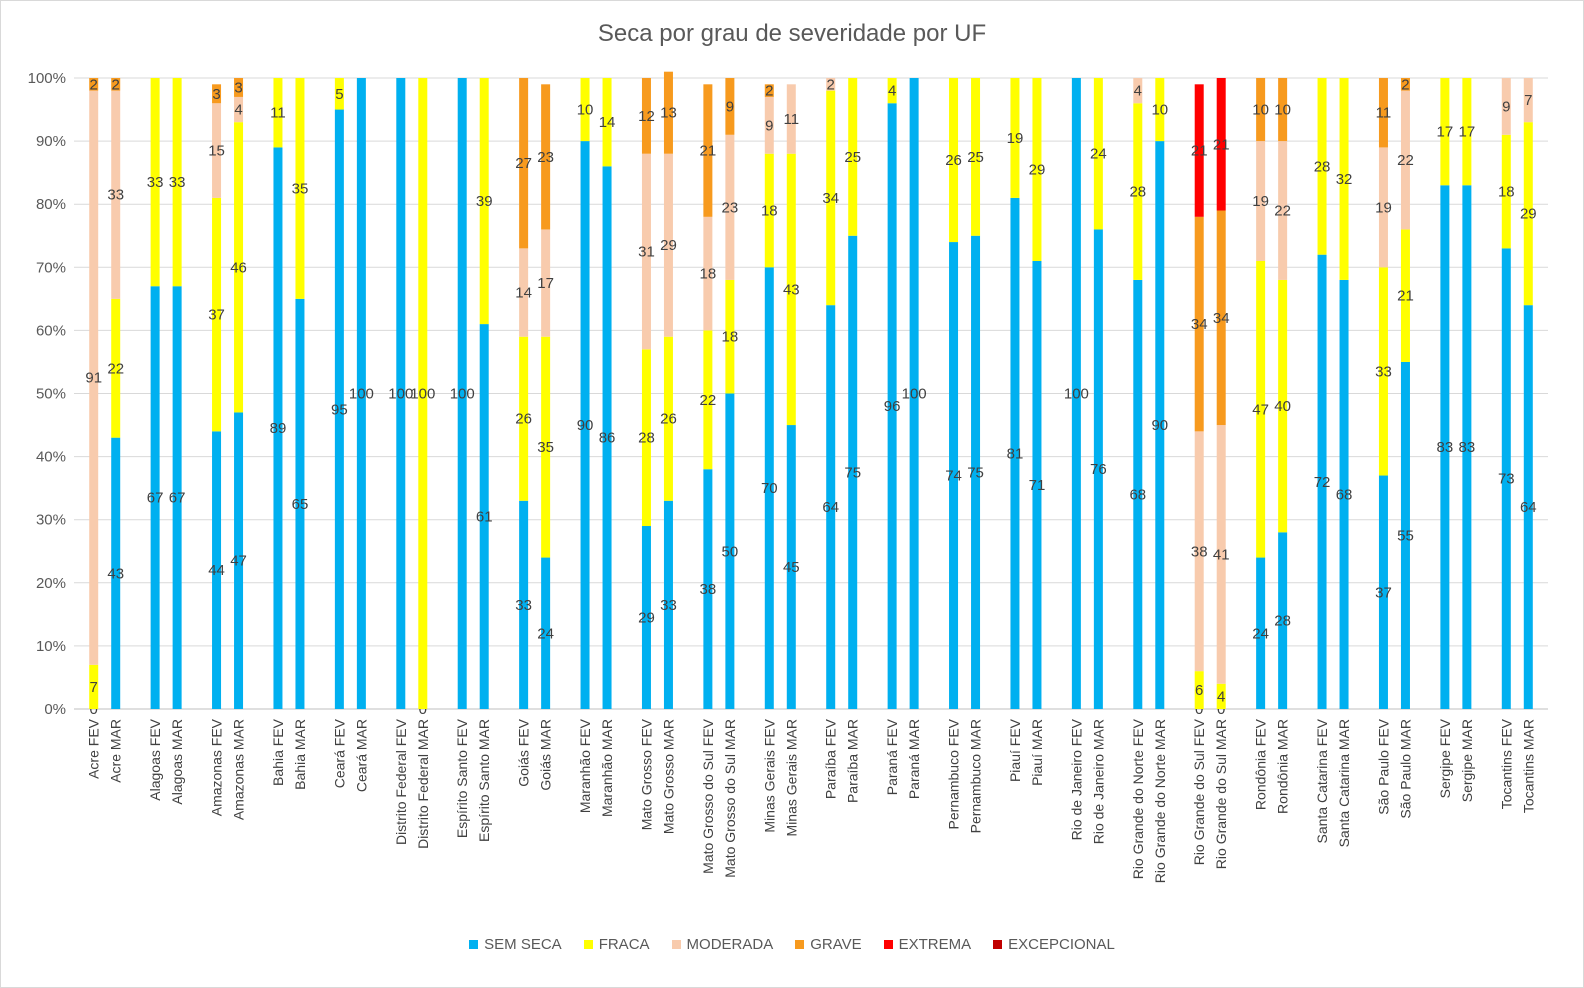 Image resolution: width=1584 pixels, height=988 pixels. I want to click on data-label: 95, so click(339, 409).